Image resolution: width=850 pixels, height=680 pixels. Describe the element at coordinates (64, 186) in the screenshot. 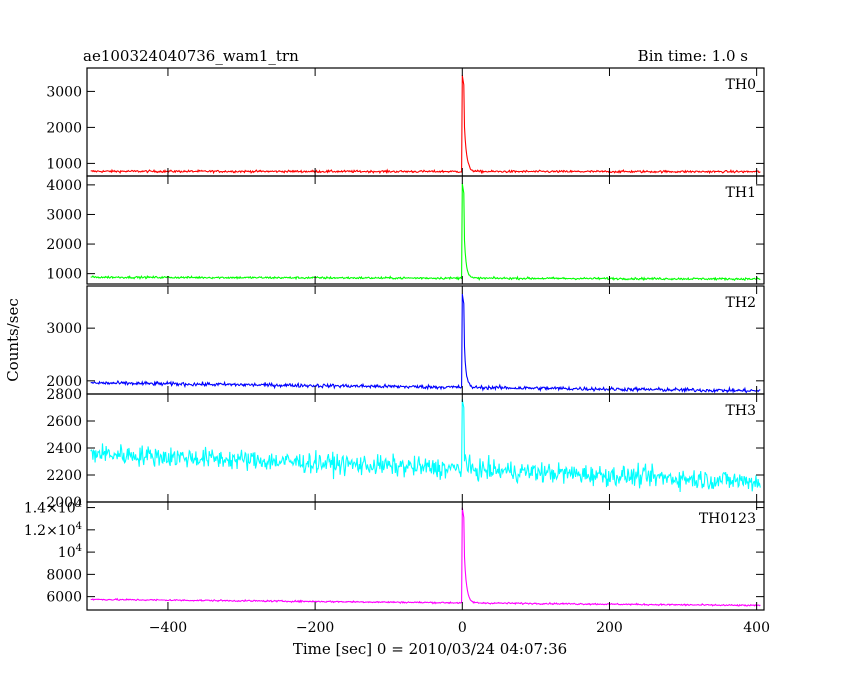

I see `y-tick-label-th1: 4000` at that location.